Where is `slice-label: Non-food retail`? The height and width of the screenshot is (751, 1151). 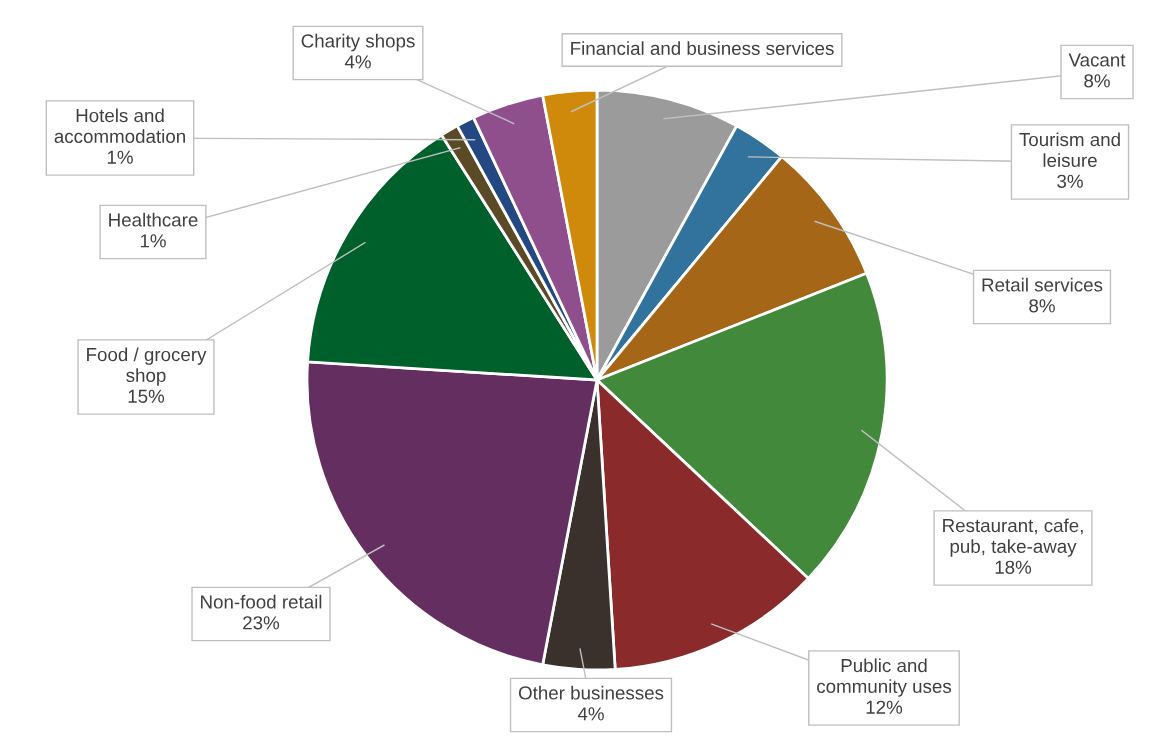 slice-label: Non-food retail is located at coordinates (261, 601).